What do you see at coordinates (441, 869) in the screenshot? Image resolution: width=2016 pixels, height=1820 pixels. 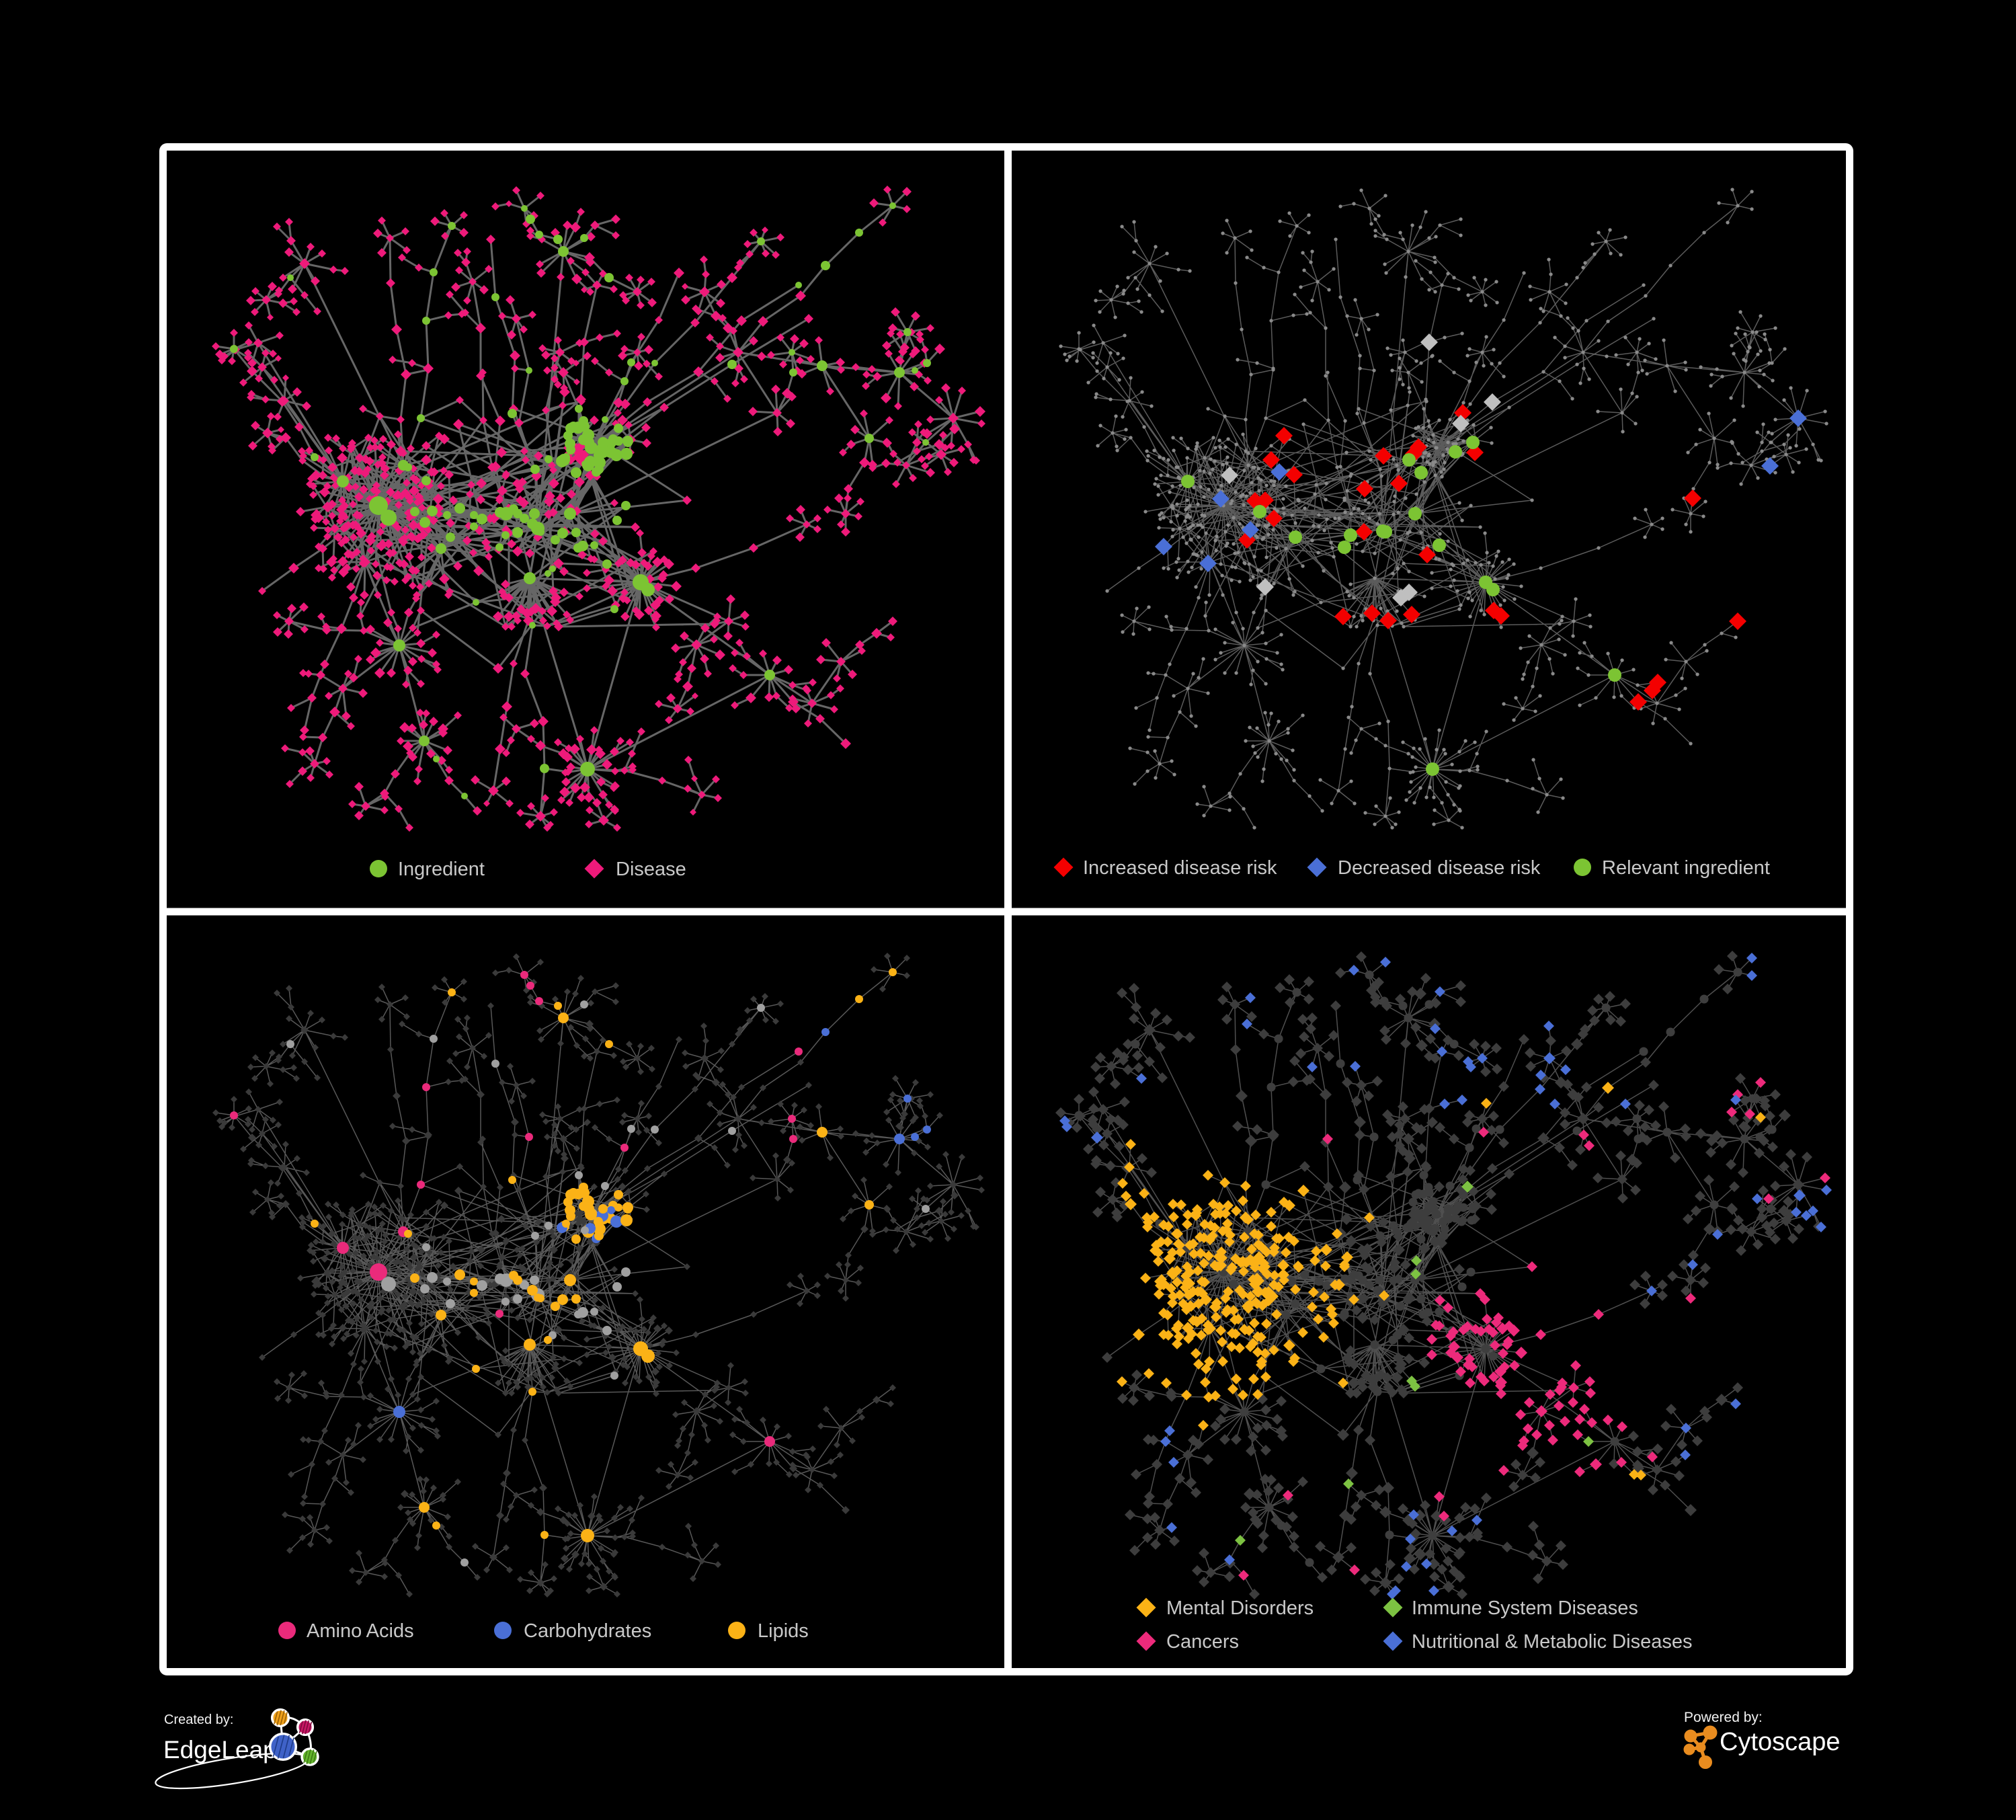 I see `svg-text: Ingredient` at bounding box center [441, 869].